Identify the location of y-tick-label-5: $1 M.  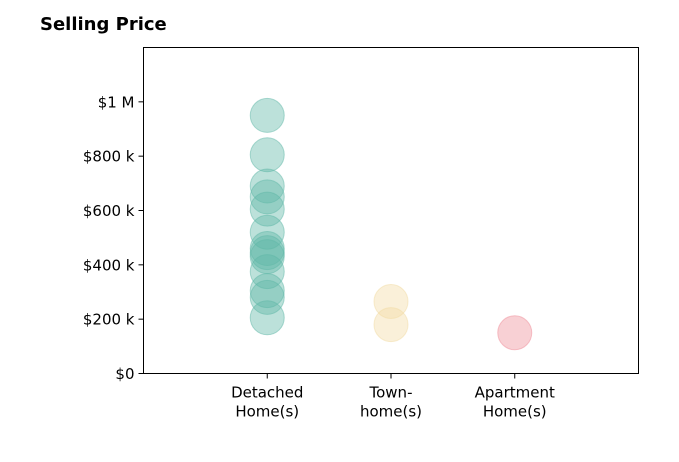
(116, 102).